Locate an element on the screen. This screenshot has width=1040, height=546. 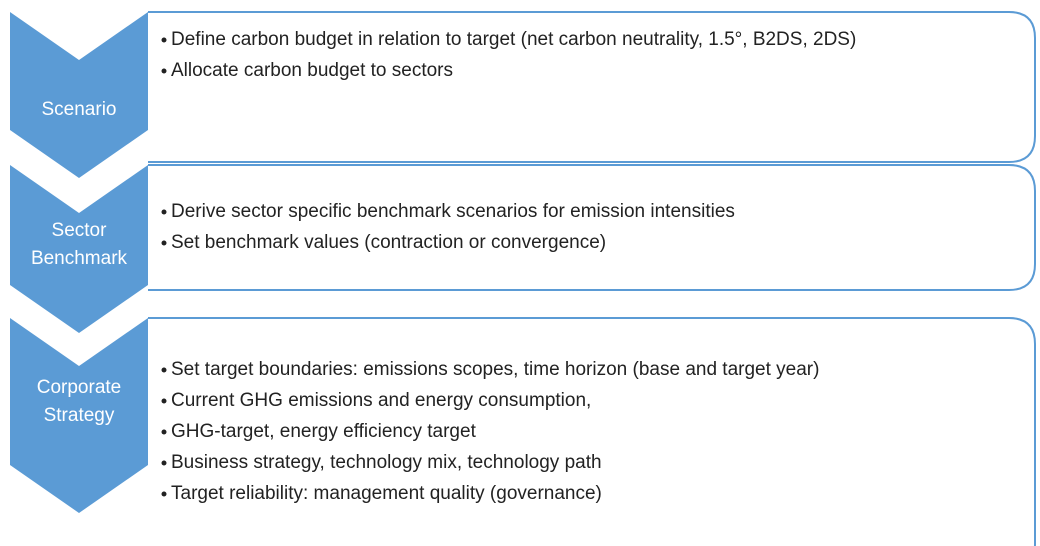
step-label: Scenario is located at coordinates (79, 109).